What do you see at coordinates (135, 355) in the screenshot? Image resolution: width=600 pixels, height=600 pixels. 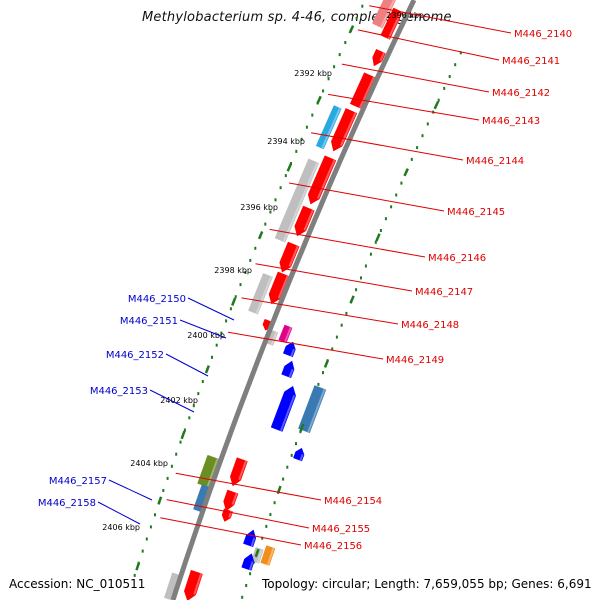 I see `gene-label-m446_2152: M446_2152` at bounding box center [135, 355].